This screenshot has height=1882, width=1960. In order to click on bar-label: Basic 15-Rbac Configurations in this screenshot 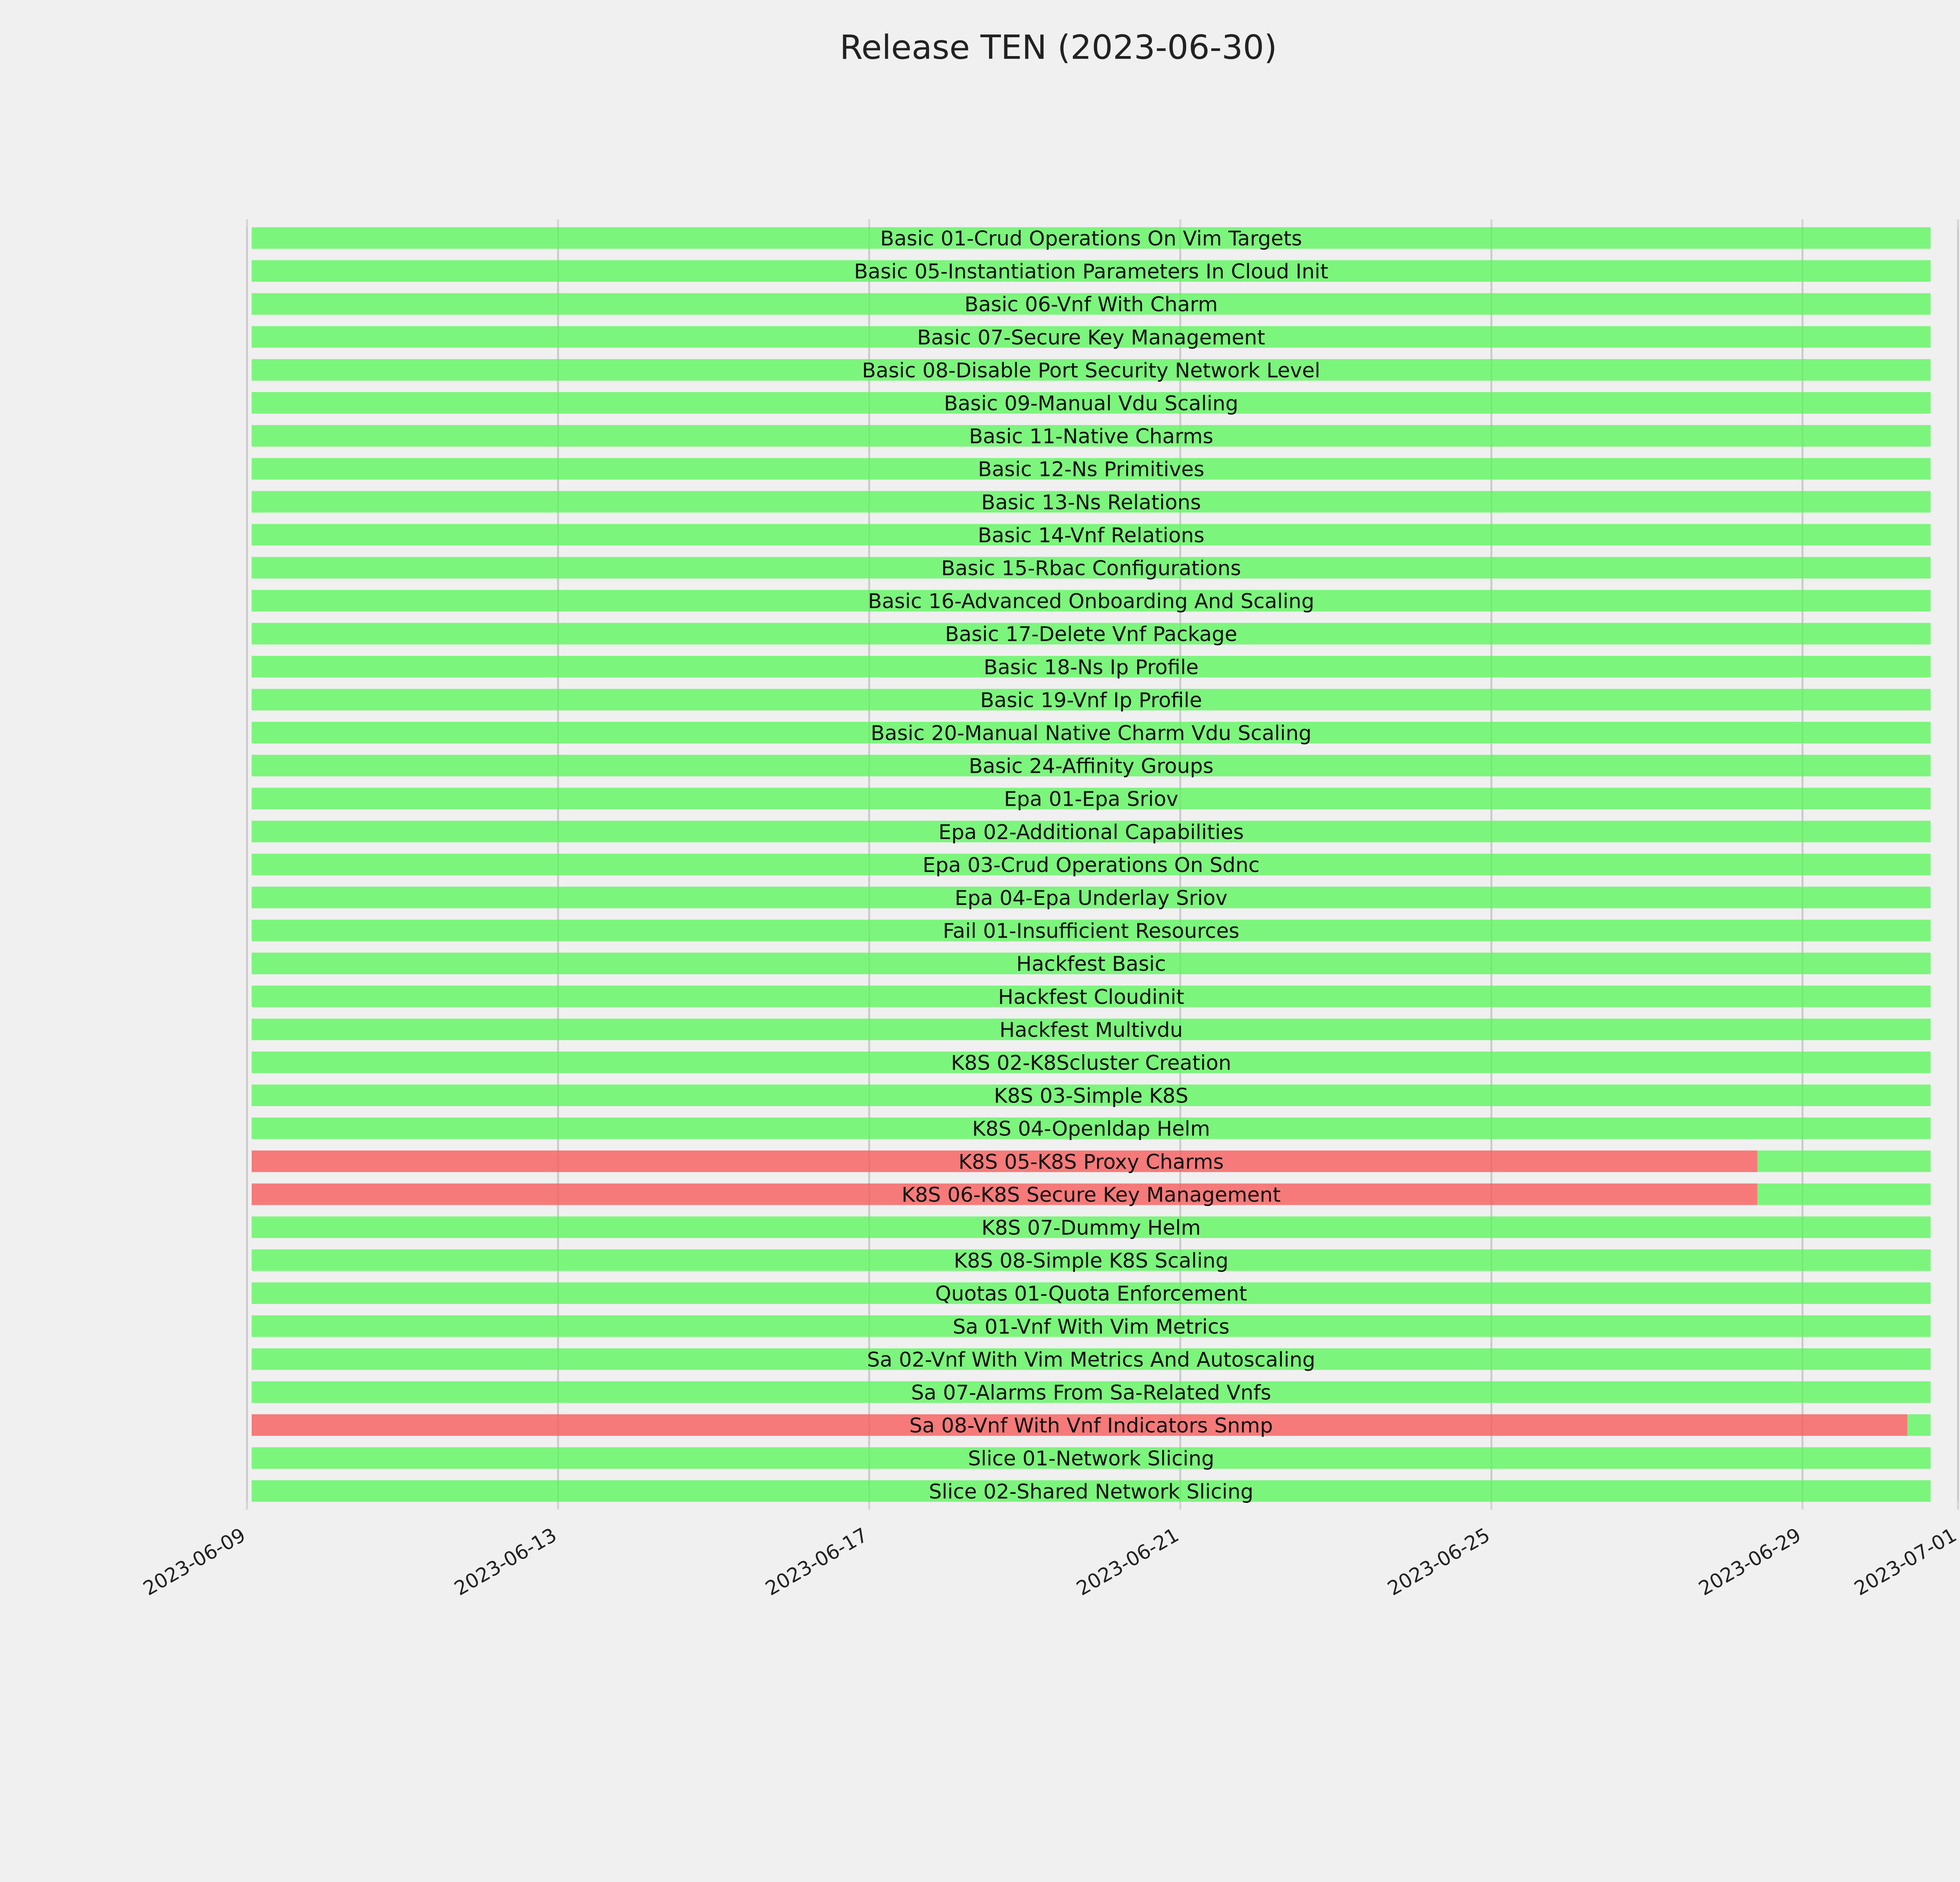, I will do `click(1091, 568)`.